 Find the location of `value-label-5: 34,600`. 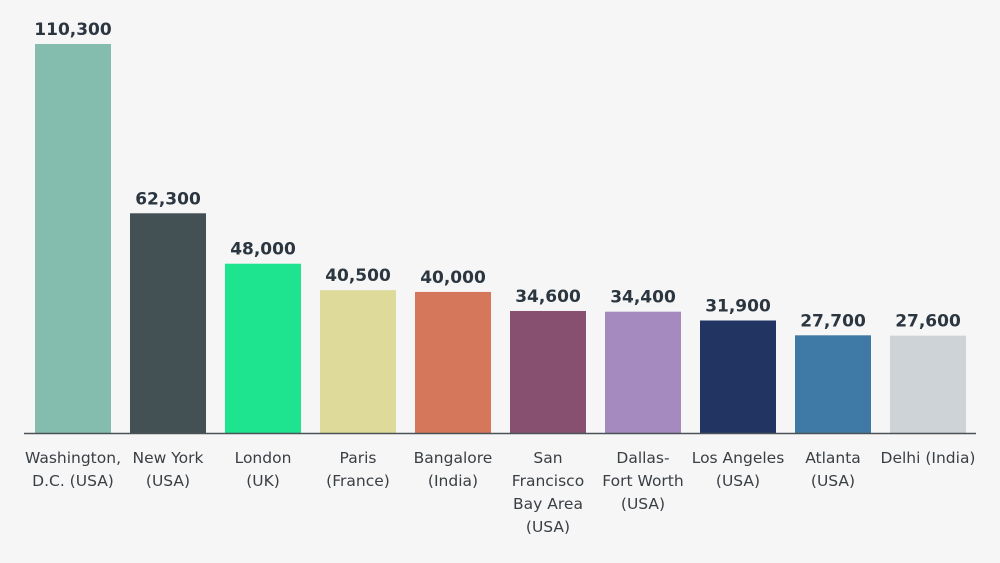

value-label-5: 34,600 is located at coordinates (548, 297).